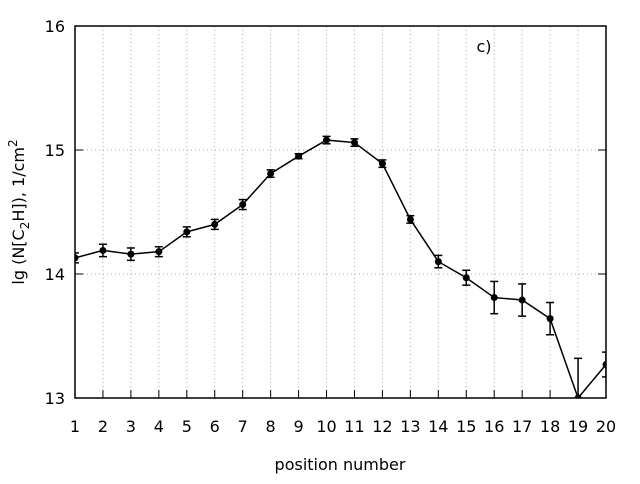 The height and width of the screenshot is (484, 640). Describe the element at coordinates (187, 426) in the screenshot. I see `x-tick-label: 5` at that location.